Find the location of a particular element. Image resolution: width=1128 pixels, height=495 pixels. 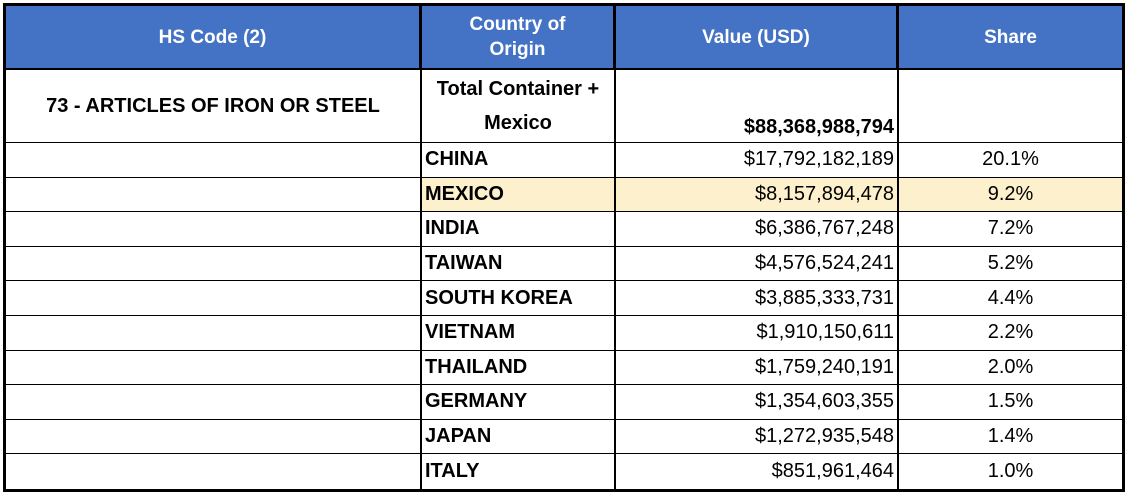

value-cell: $1,272,935,548 is located at coordinates (757, 437).